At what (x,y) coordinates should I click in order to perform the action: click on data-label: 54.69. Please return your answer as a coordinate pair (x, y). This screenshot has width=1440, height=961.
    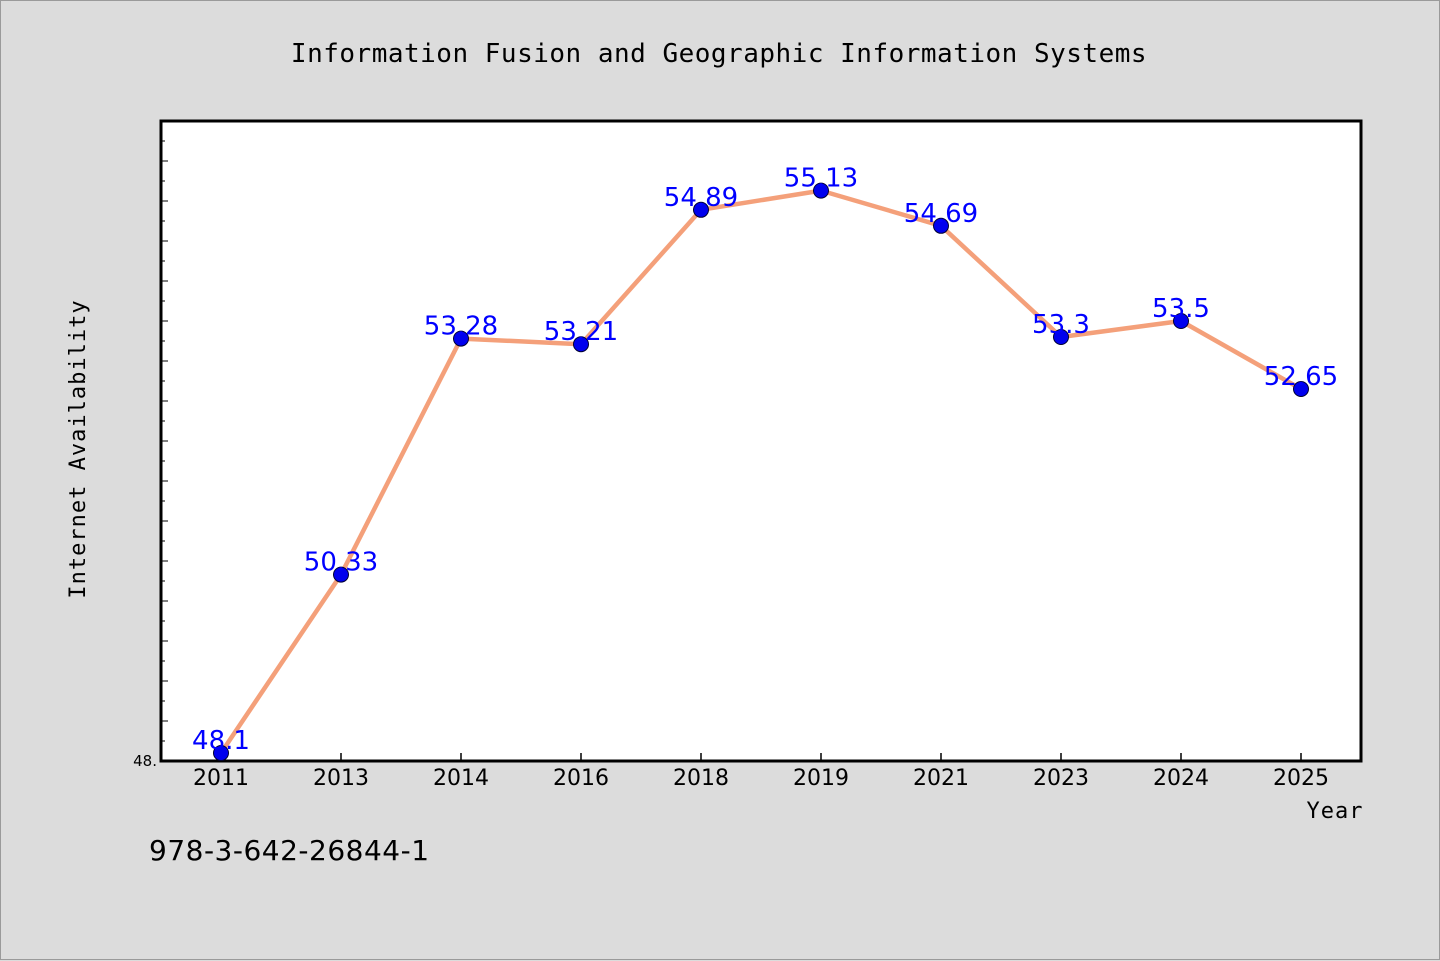
    Looking at the image, I should click on (941, 214).